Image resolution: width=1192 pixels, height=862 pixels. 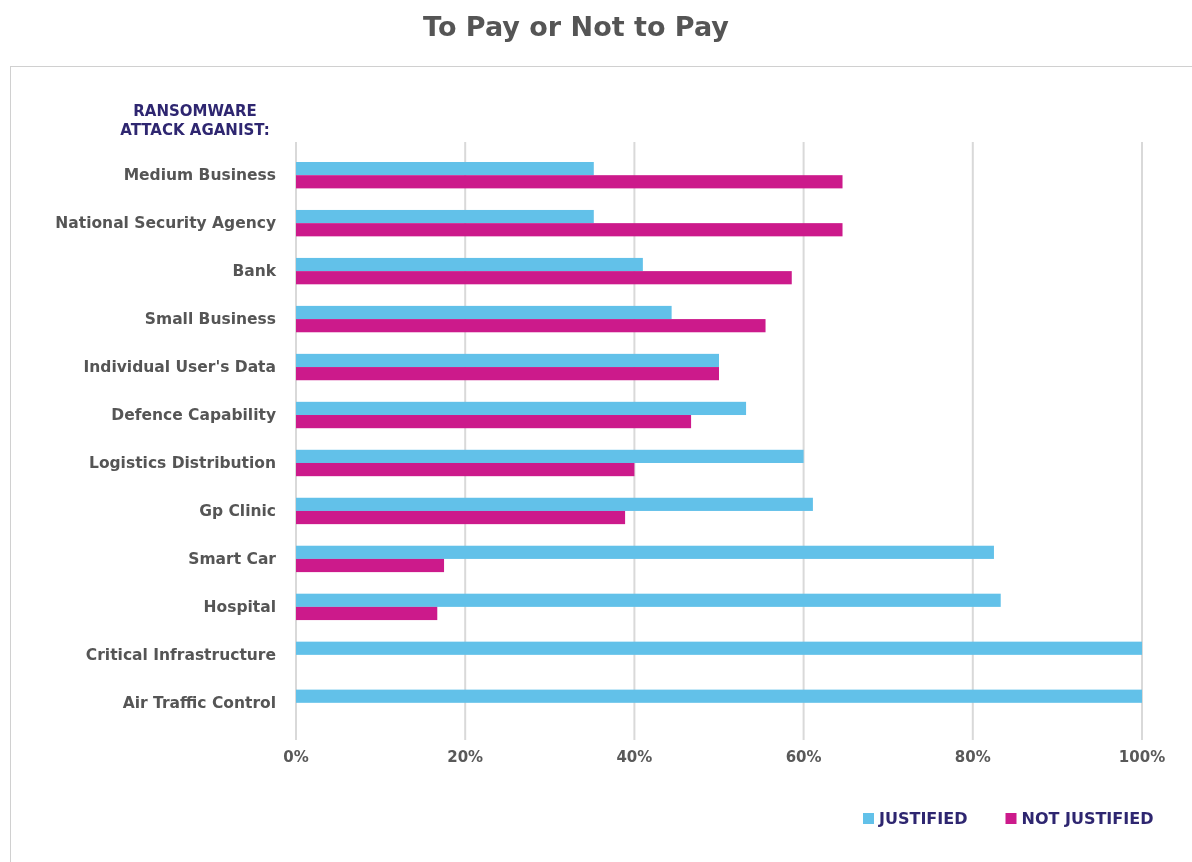 I want to click on y-tick-label: Hospital, so click(x=239, y=606).